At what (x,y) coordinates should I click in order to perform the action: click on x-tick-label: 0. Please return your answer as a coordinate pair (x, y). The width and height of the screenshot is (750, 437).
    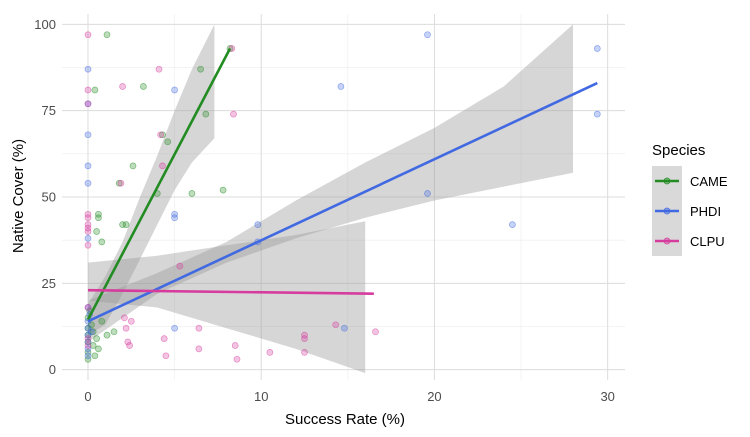
    Looking at the image, I should click on (87, 396).